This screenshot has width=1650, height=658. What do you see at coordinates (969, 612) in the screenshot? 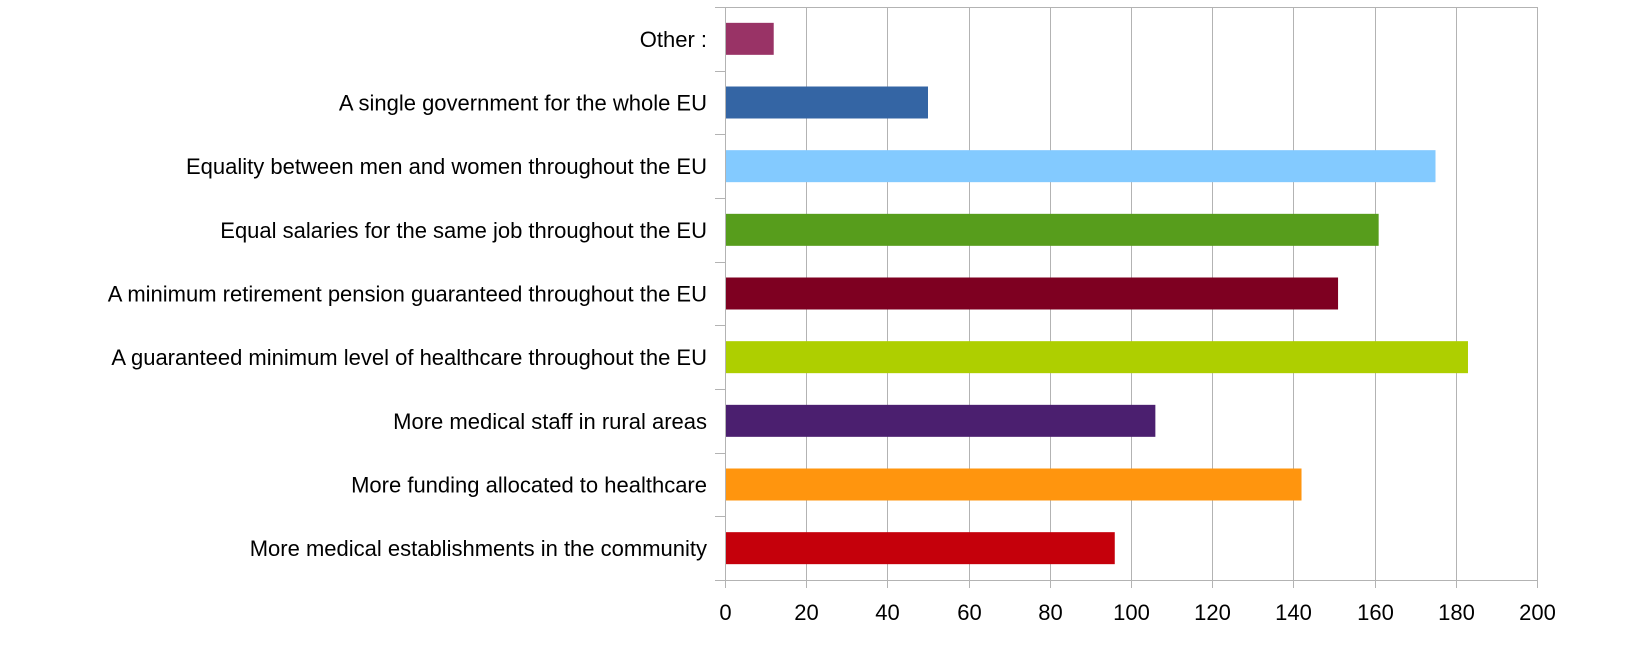
I see `x-tick-label: 60` at bounding box center [969, 612].